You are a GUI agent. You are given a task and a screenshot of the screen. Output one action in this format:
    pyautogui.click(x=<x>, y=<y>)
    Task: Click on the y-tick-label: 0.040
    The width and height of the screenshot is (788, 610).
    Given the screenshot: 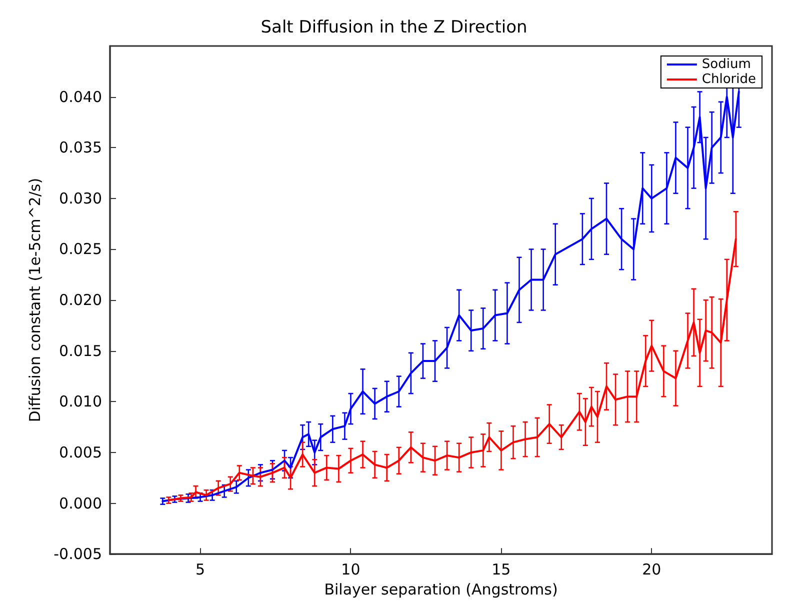 What is the action you would take?
    pyautogui.click(x=80, y=97)
    